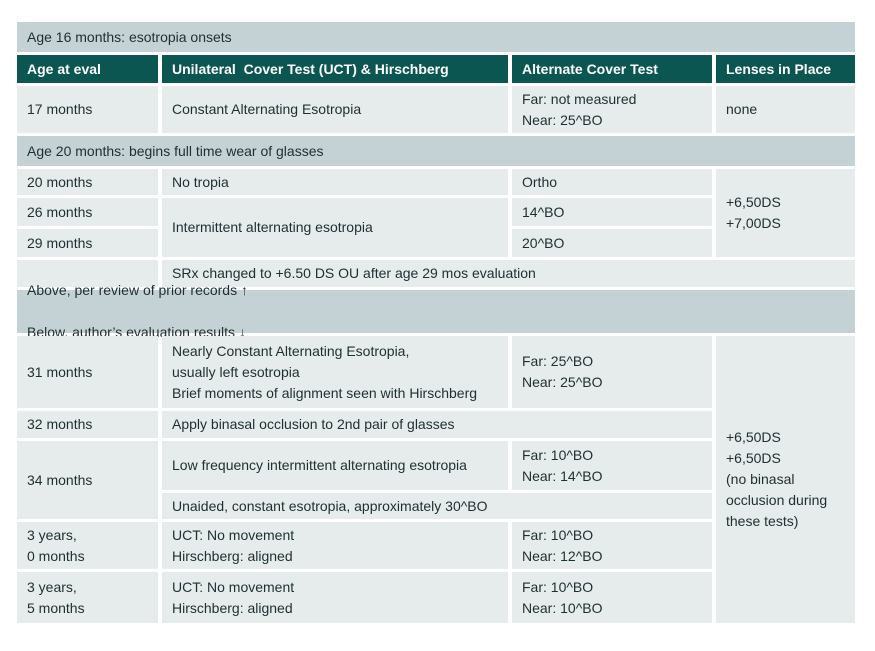  Describe the element at coordinates (87, 545) in the screenshot. I see `cell-3y0mo-age: 3 years, 0 months` at that location.